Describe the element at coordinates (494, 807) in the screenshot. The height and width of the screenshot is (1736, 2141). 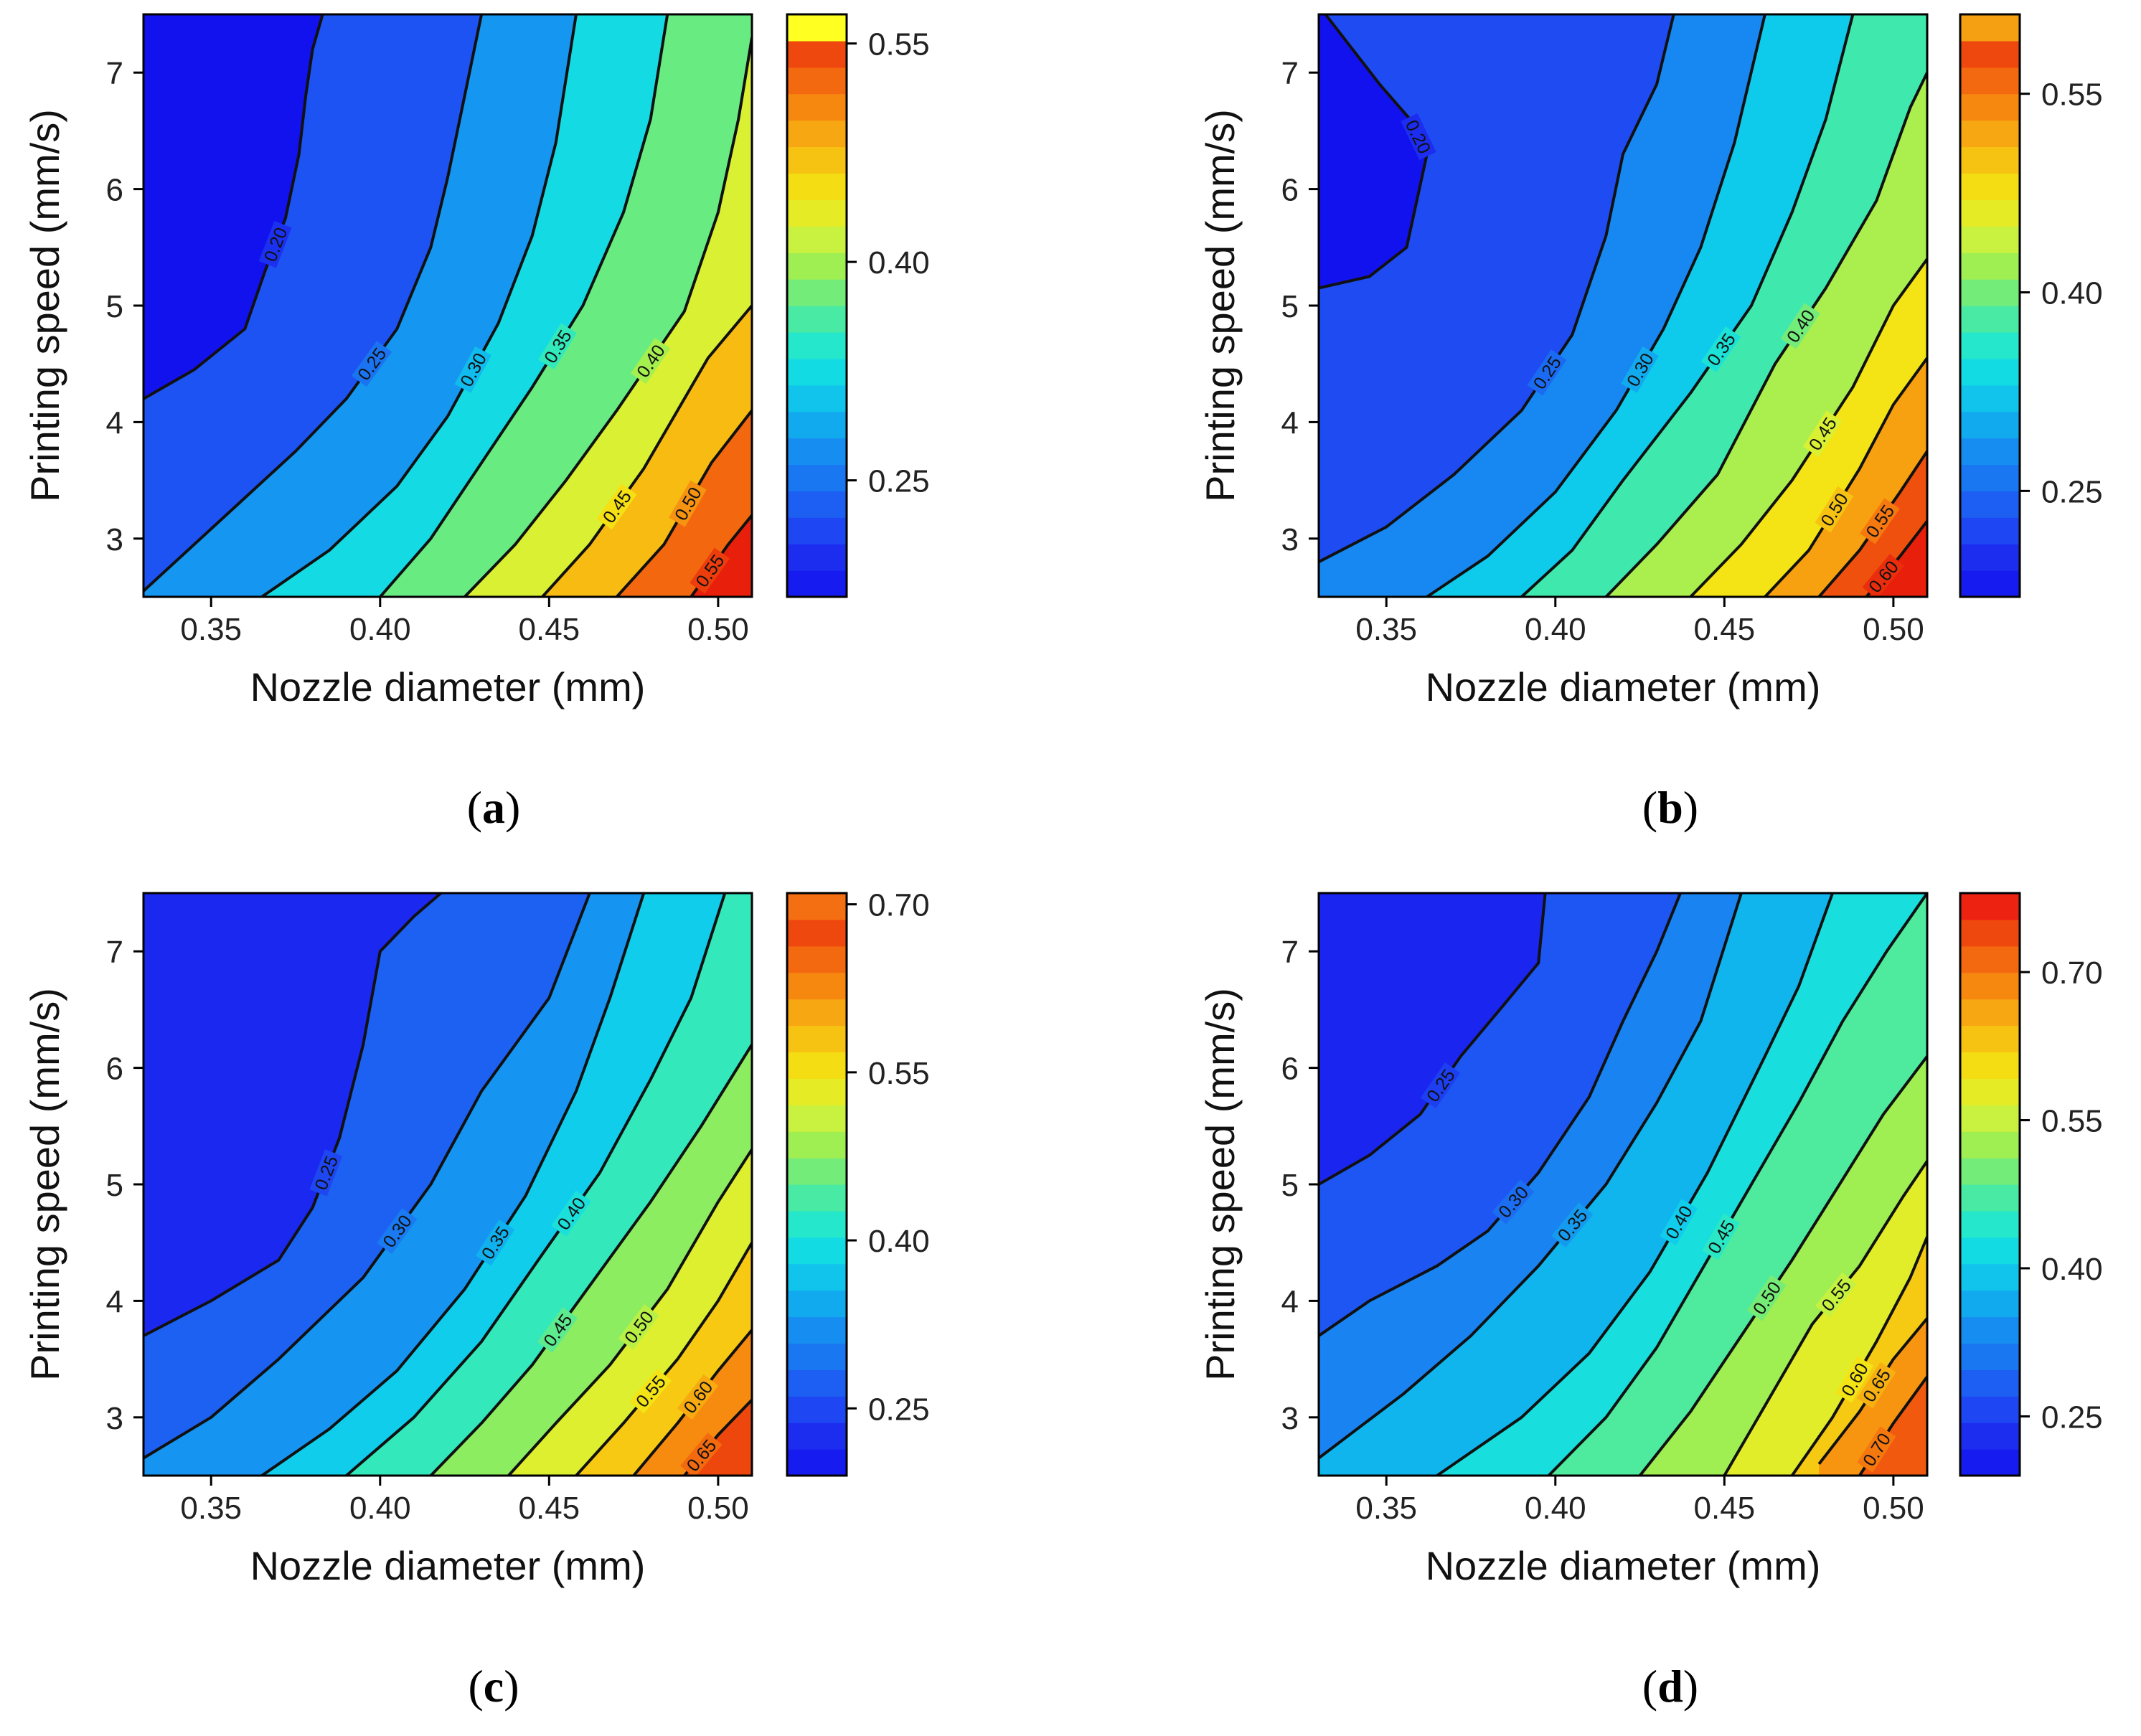
I see `panel-label: (a)` at that location.